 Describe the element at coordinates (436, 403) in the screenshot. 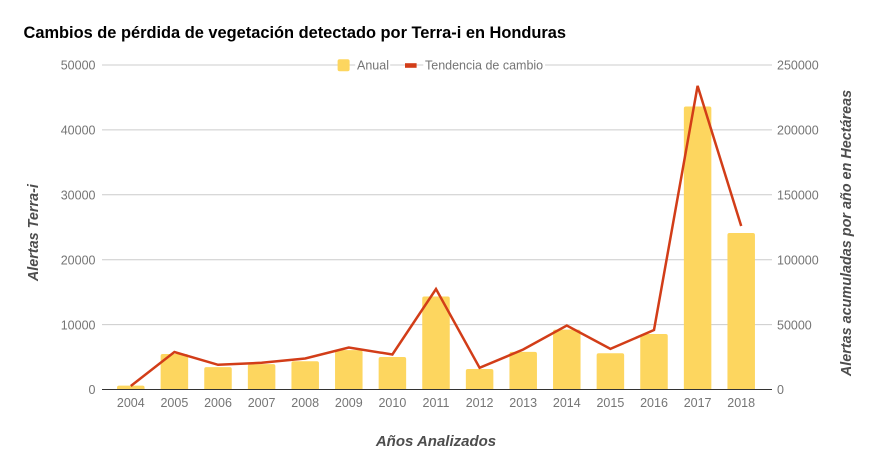

I see `svg-text: 2011` at that location.